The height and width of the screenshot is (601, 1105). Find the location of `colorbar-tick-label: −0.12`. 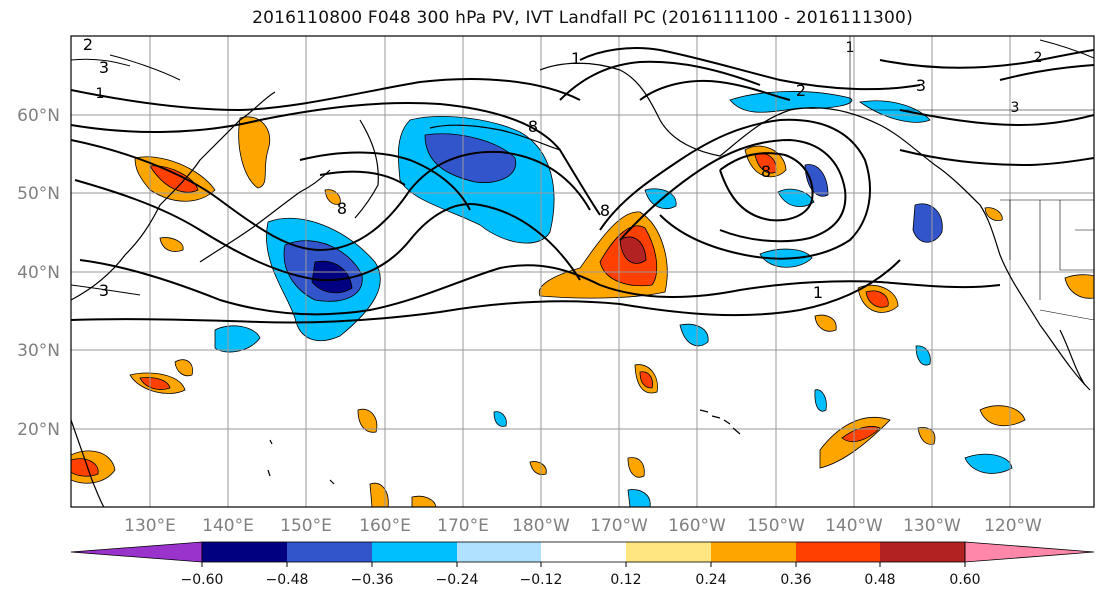

colorbar-tick-label: −0.12 is located at coordinates (541, 580).